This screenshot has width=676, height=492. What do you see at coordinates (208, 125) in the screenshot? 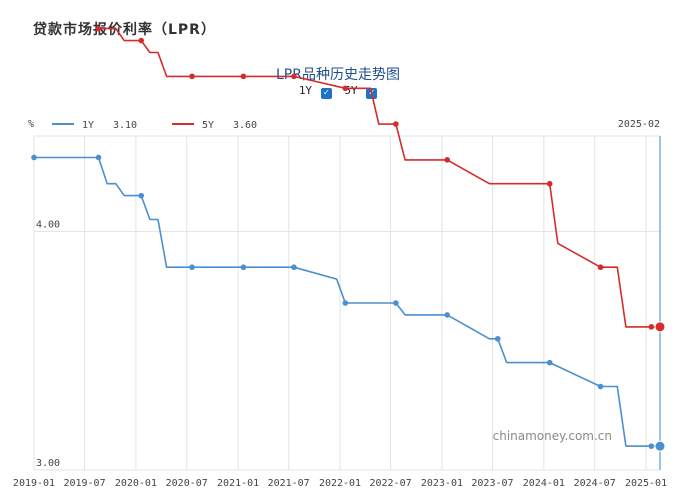
I see `legend-name-5y: 5Y` at bounding box center [208, 125].